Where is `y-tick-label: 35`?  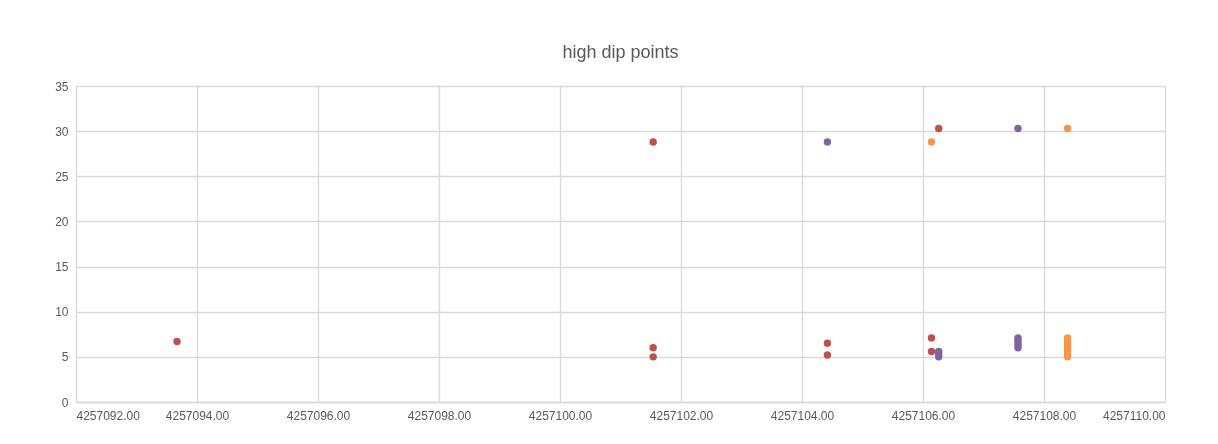 y-tick-label: 35 is located at coordinates (62, 86).